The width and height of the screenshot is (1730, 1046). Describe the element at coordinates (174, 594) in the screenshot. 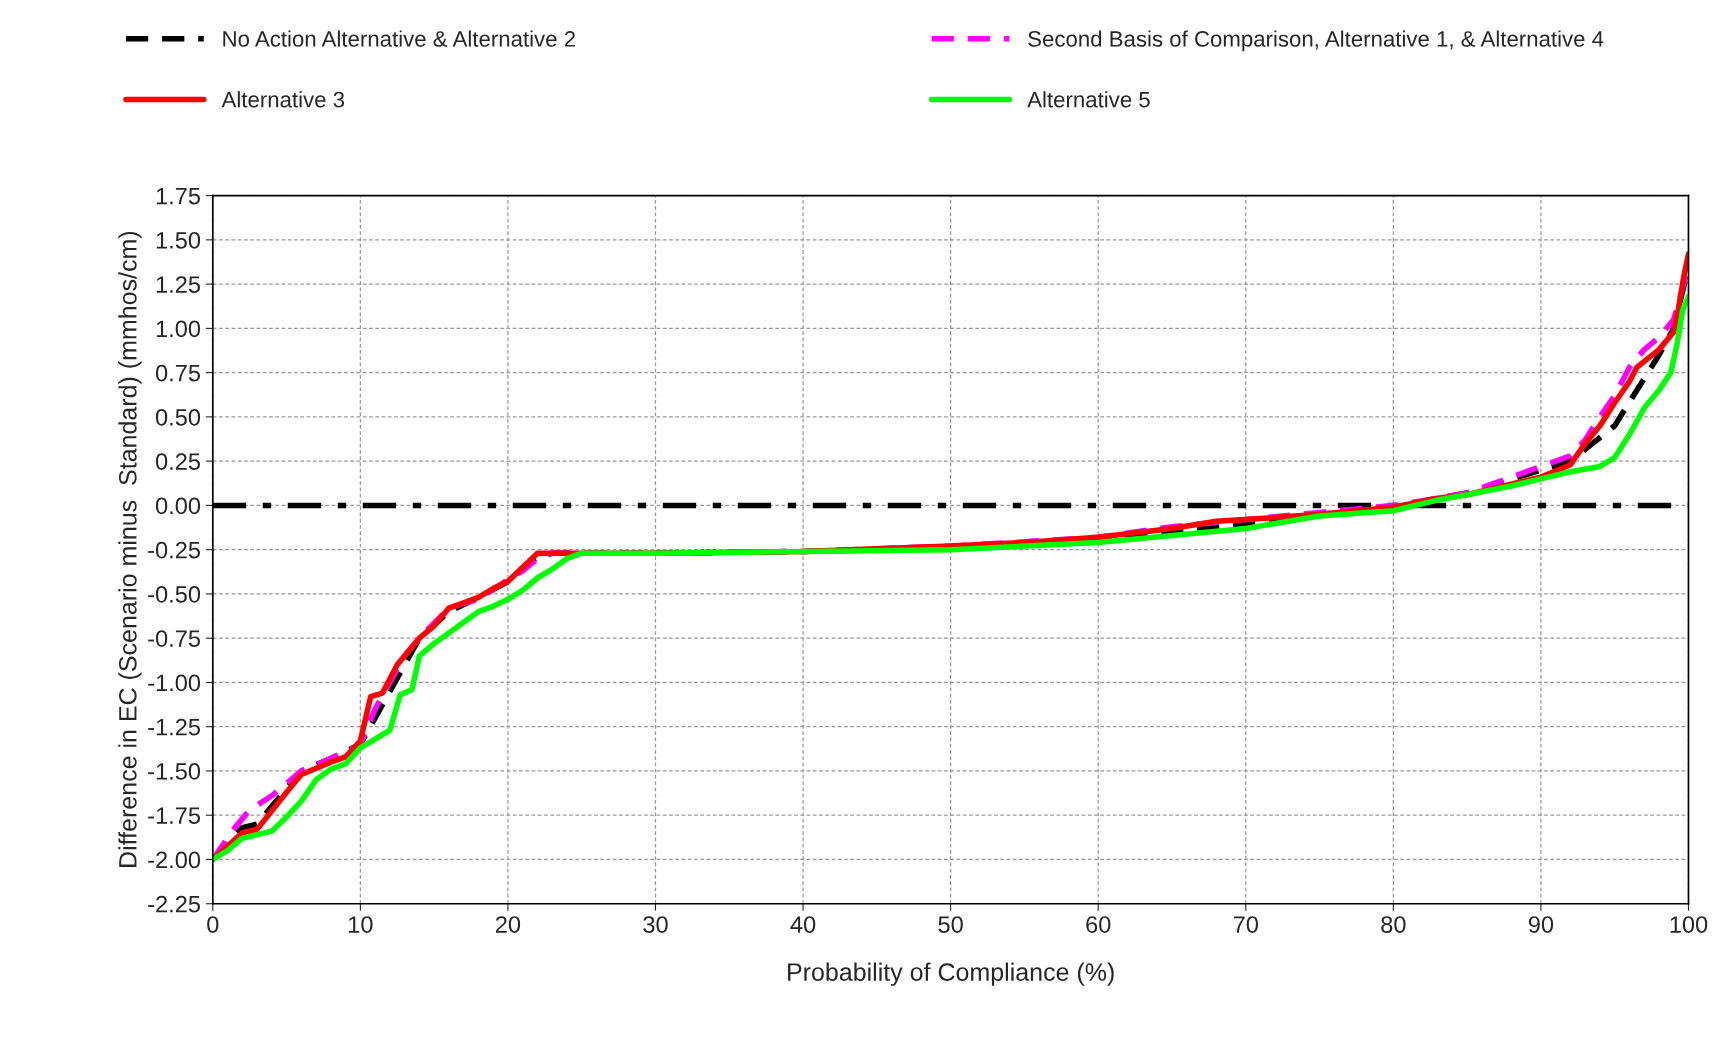

I see `y-tick-label: -0.50` at that location.